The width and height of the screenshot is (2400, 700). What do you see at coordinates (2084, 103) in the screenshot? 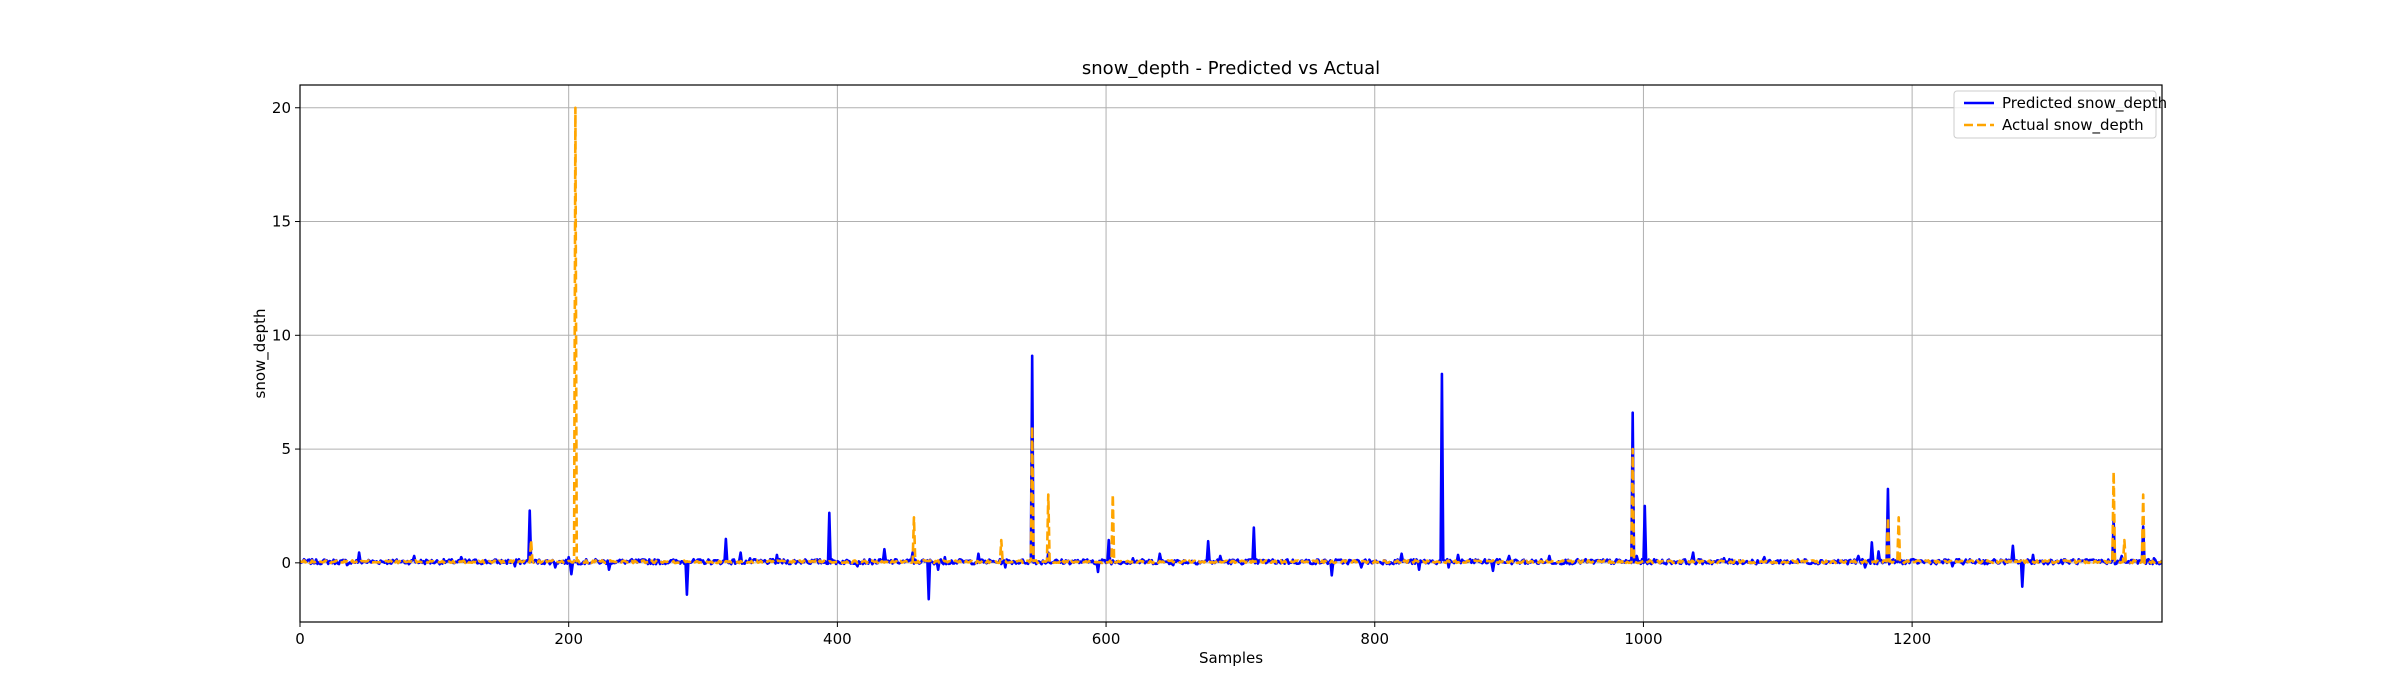
I see `legend-entry-label: Predicted snow_depth` at bounding box center [2084, 103].